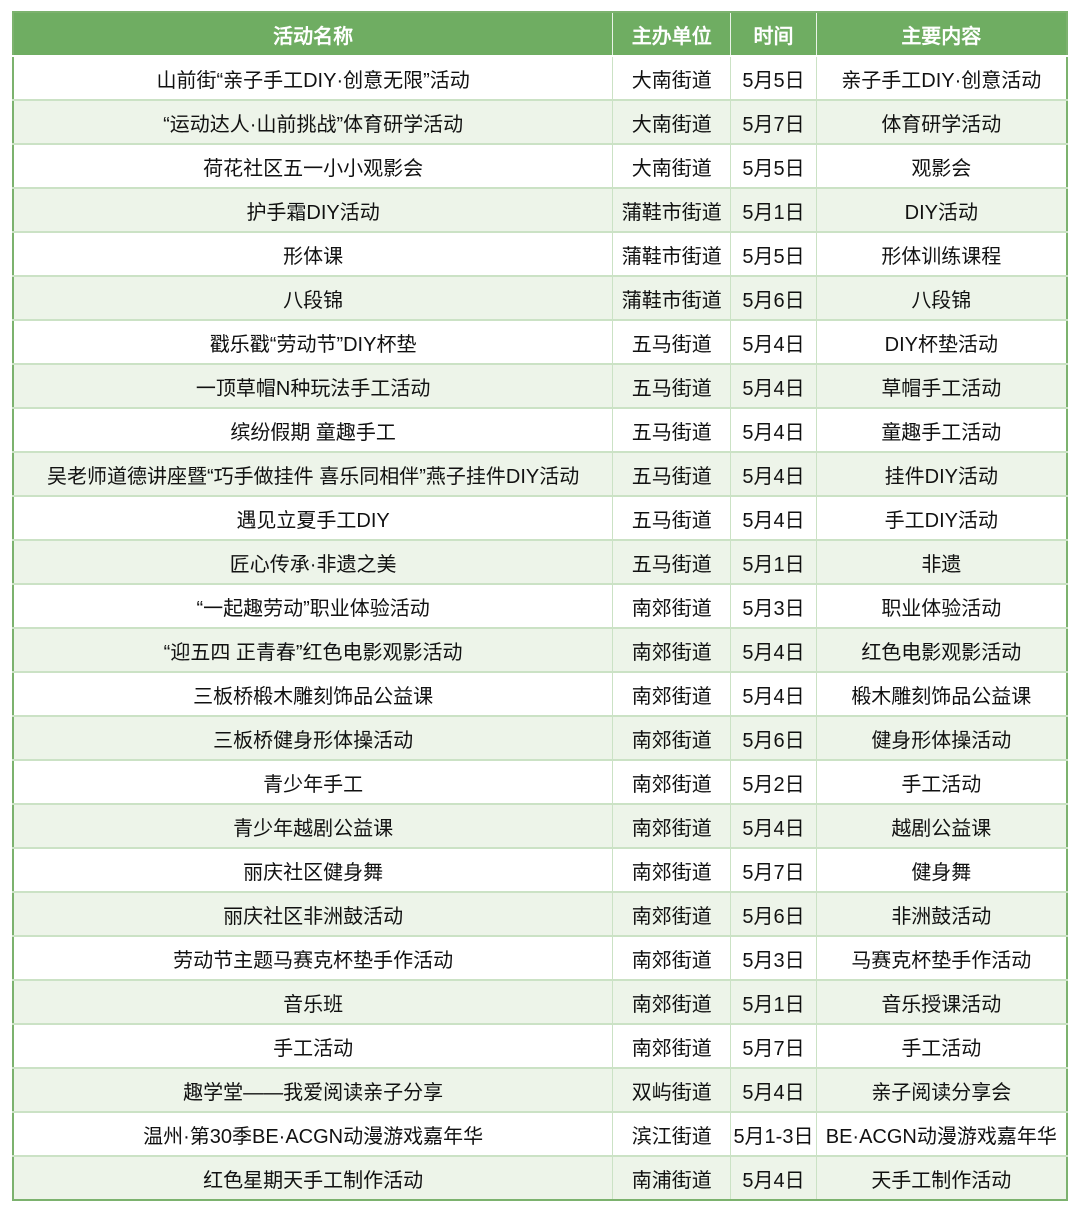 The width and height of the screenshot is (1080, 1207). What do you see at coordinates (313, 342) in the screenshot?
I see `cell-name: 戳乐戳“劳动节”DIY杯垫` at bounding box center [313, 342].